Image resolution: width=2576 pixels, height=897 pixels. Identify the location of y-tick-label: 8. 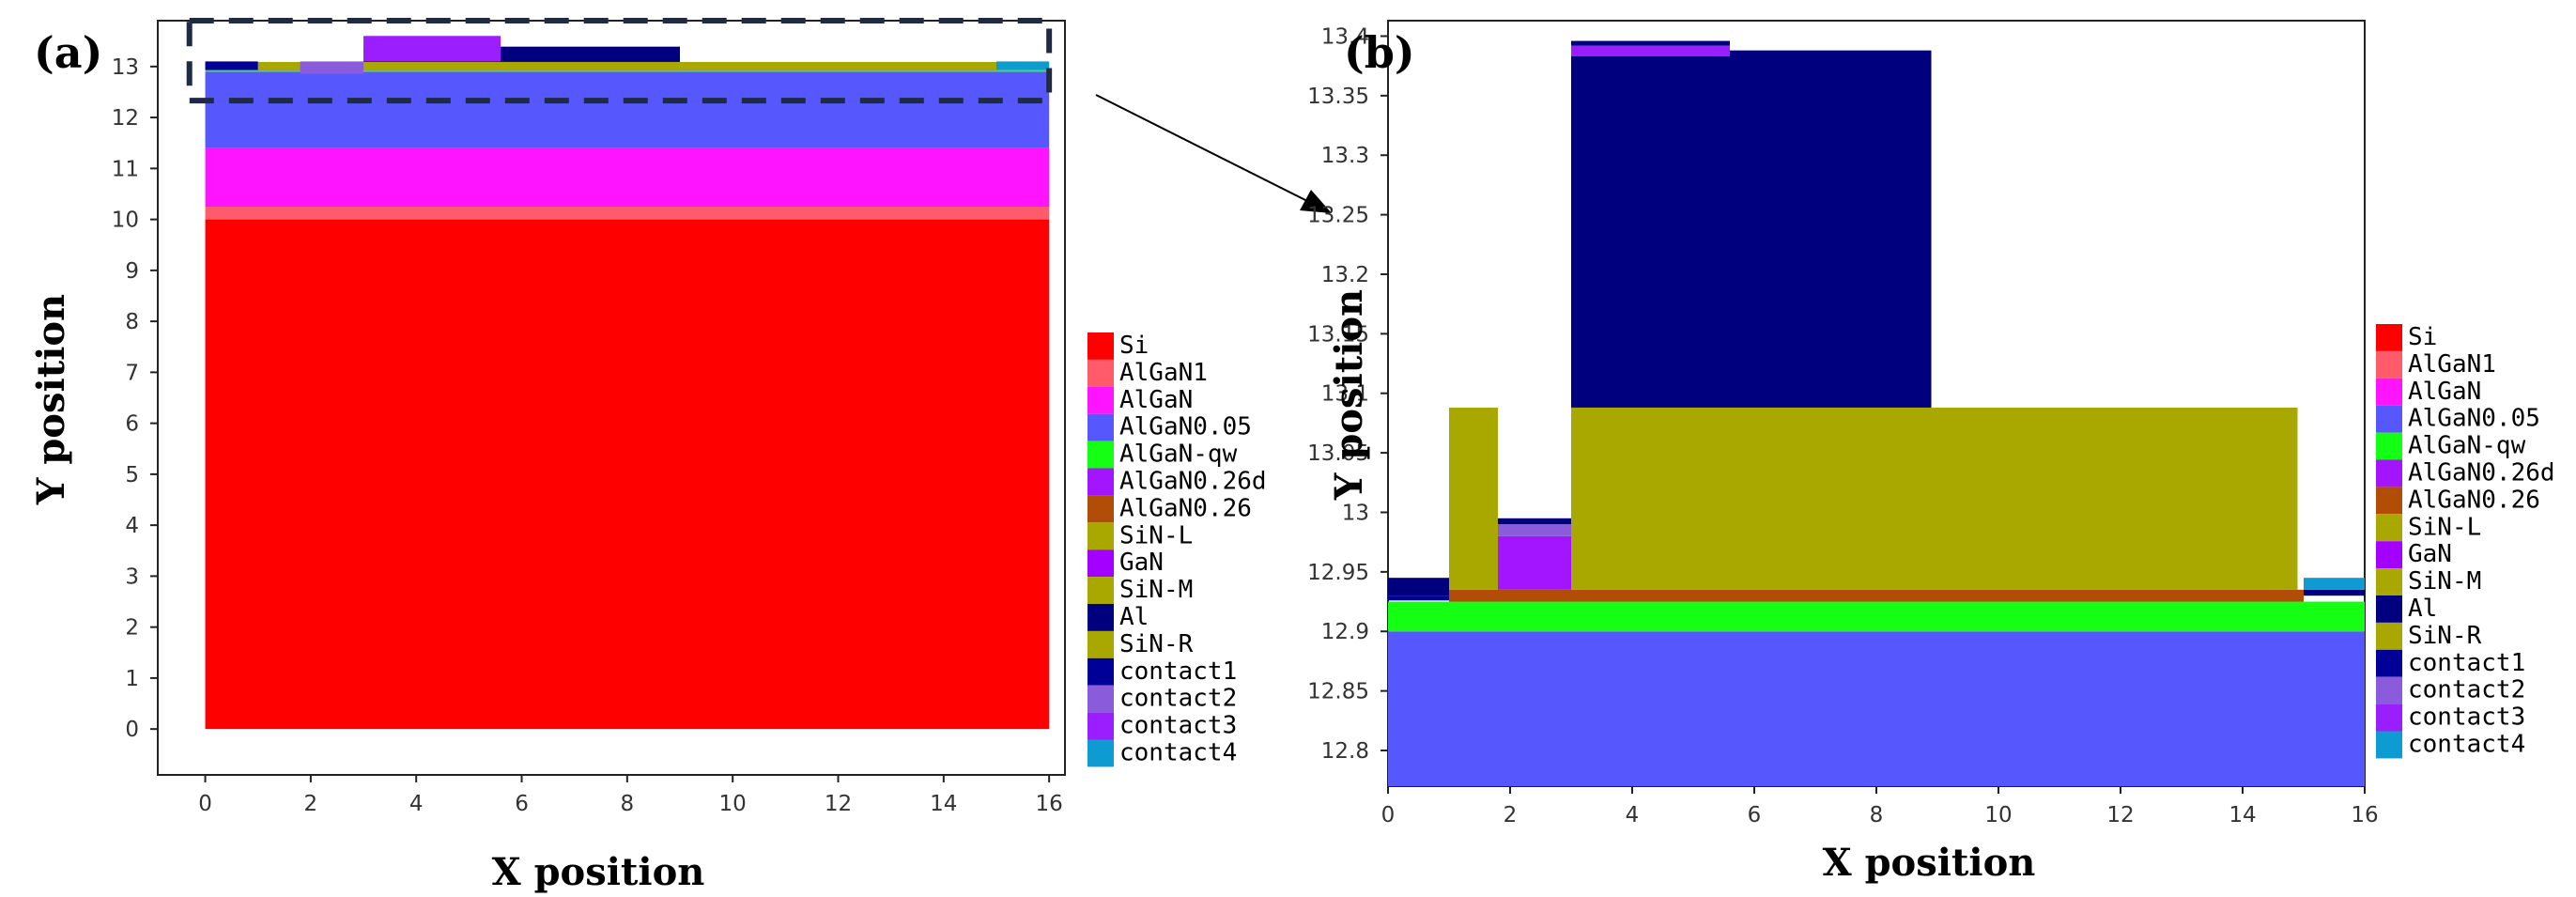
(132, 322).